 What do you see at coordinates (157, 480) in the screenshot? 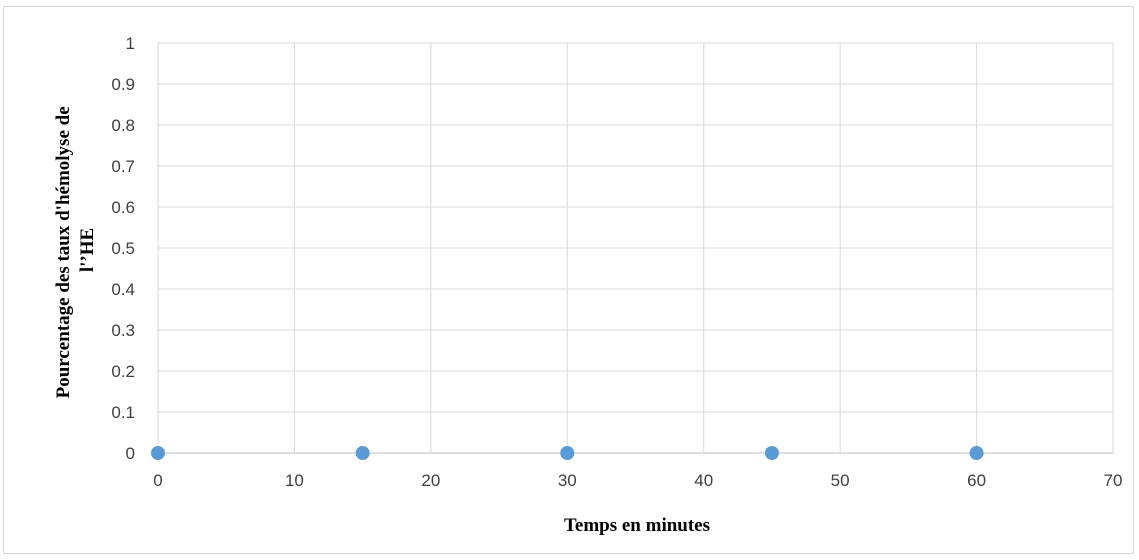
I see `x-tick-label: 0` at bounding box center [157, 480].